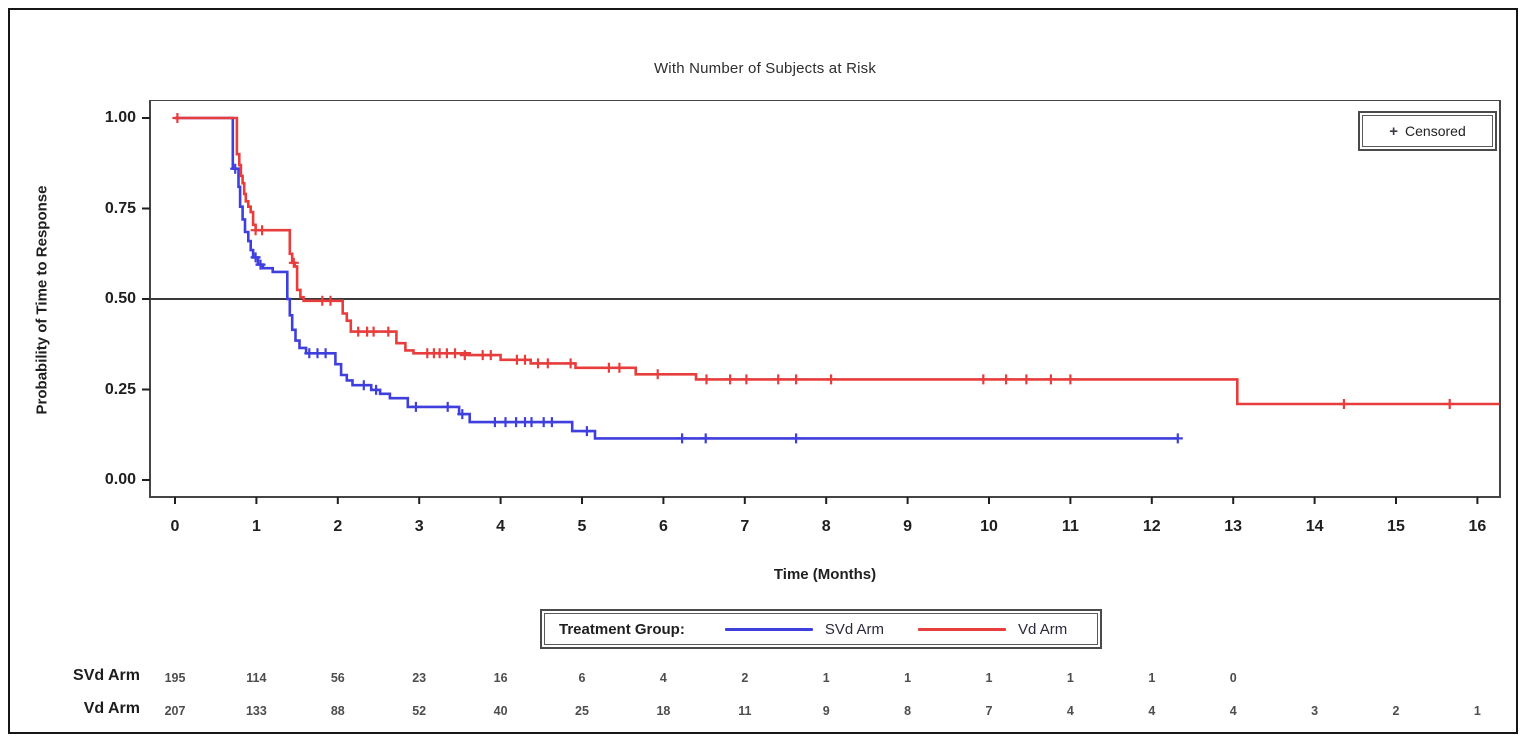 The image size is (1530, 746). What do you see at coordinates (419, 678) in the screenshot?
I see `at-risk-value: 23` at bounding box center [419, 678].